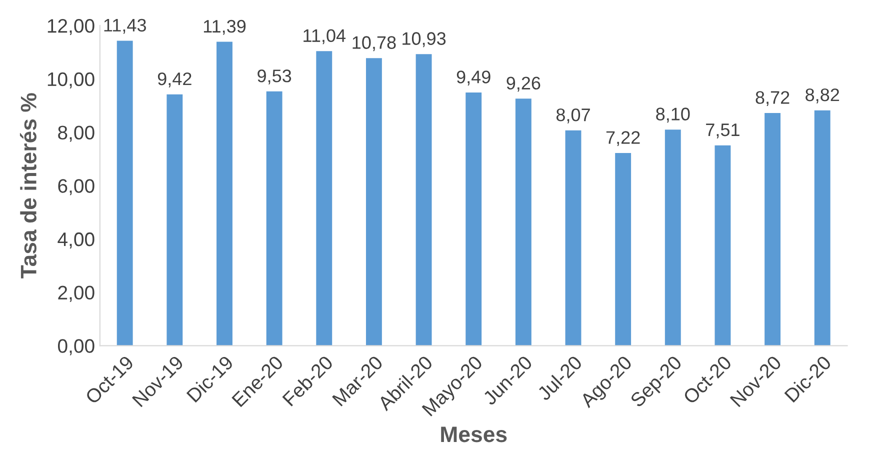 This screenshot has height=464, width=869. I want to click on data-label: 9,49, so click(473, 78).